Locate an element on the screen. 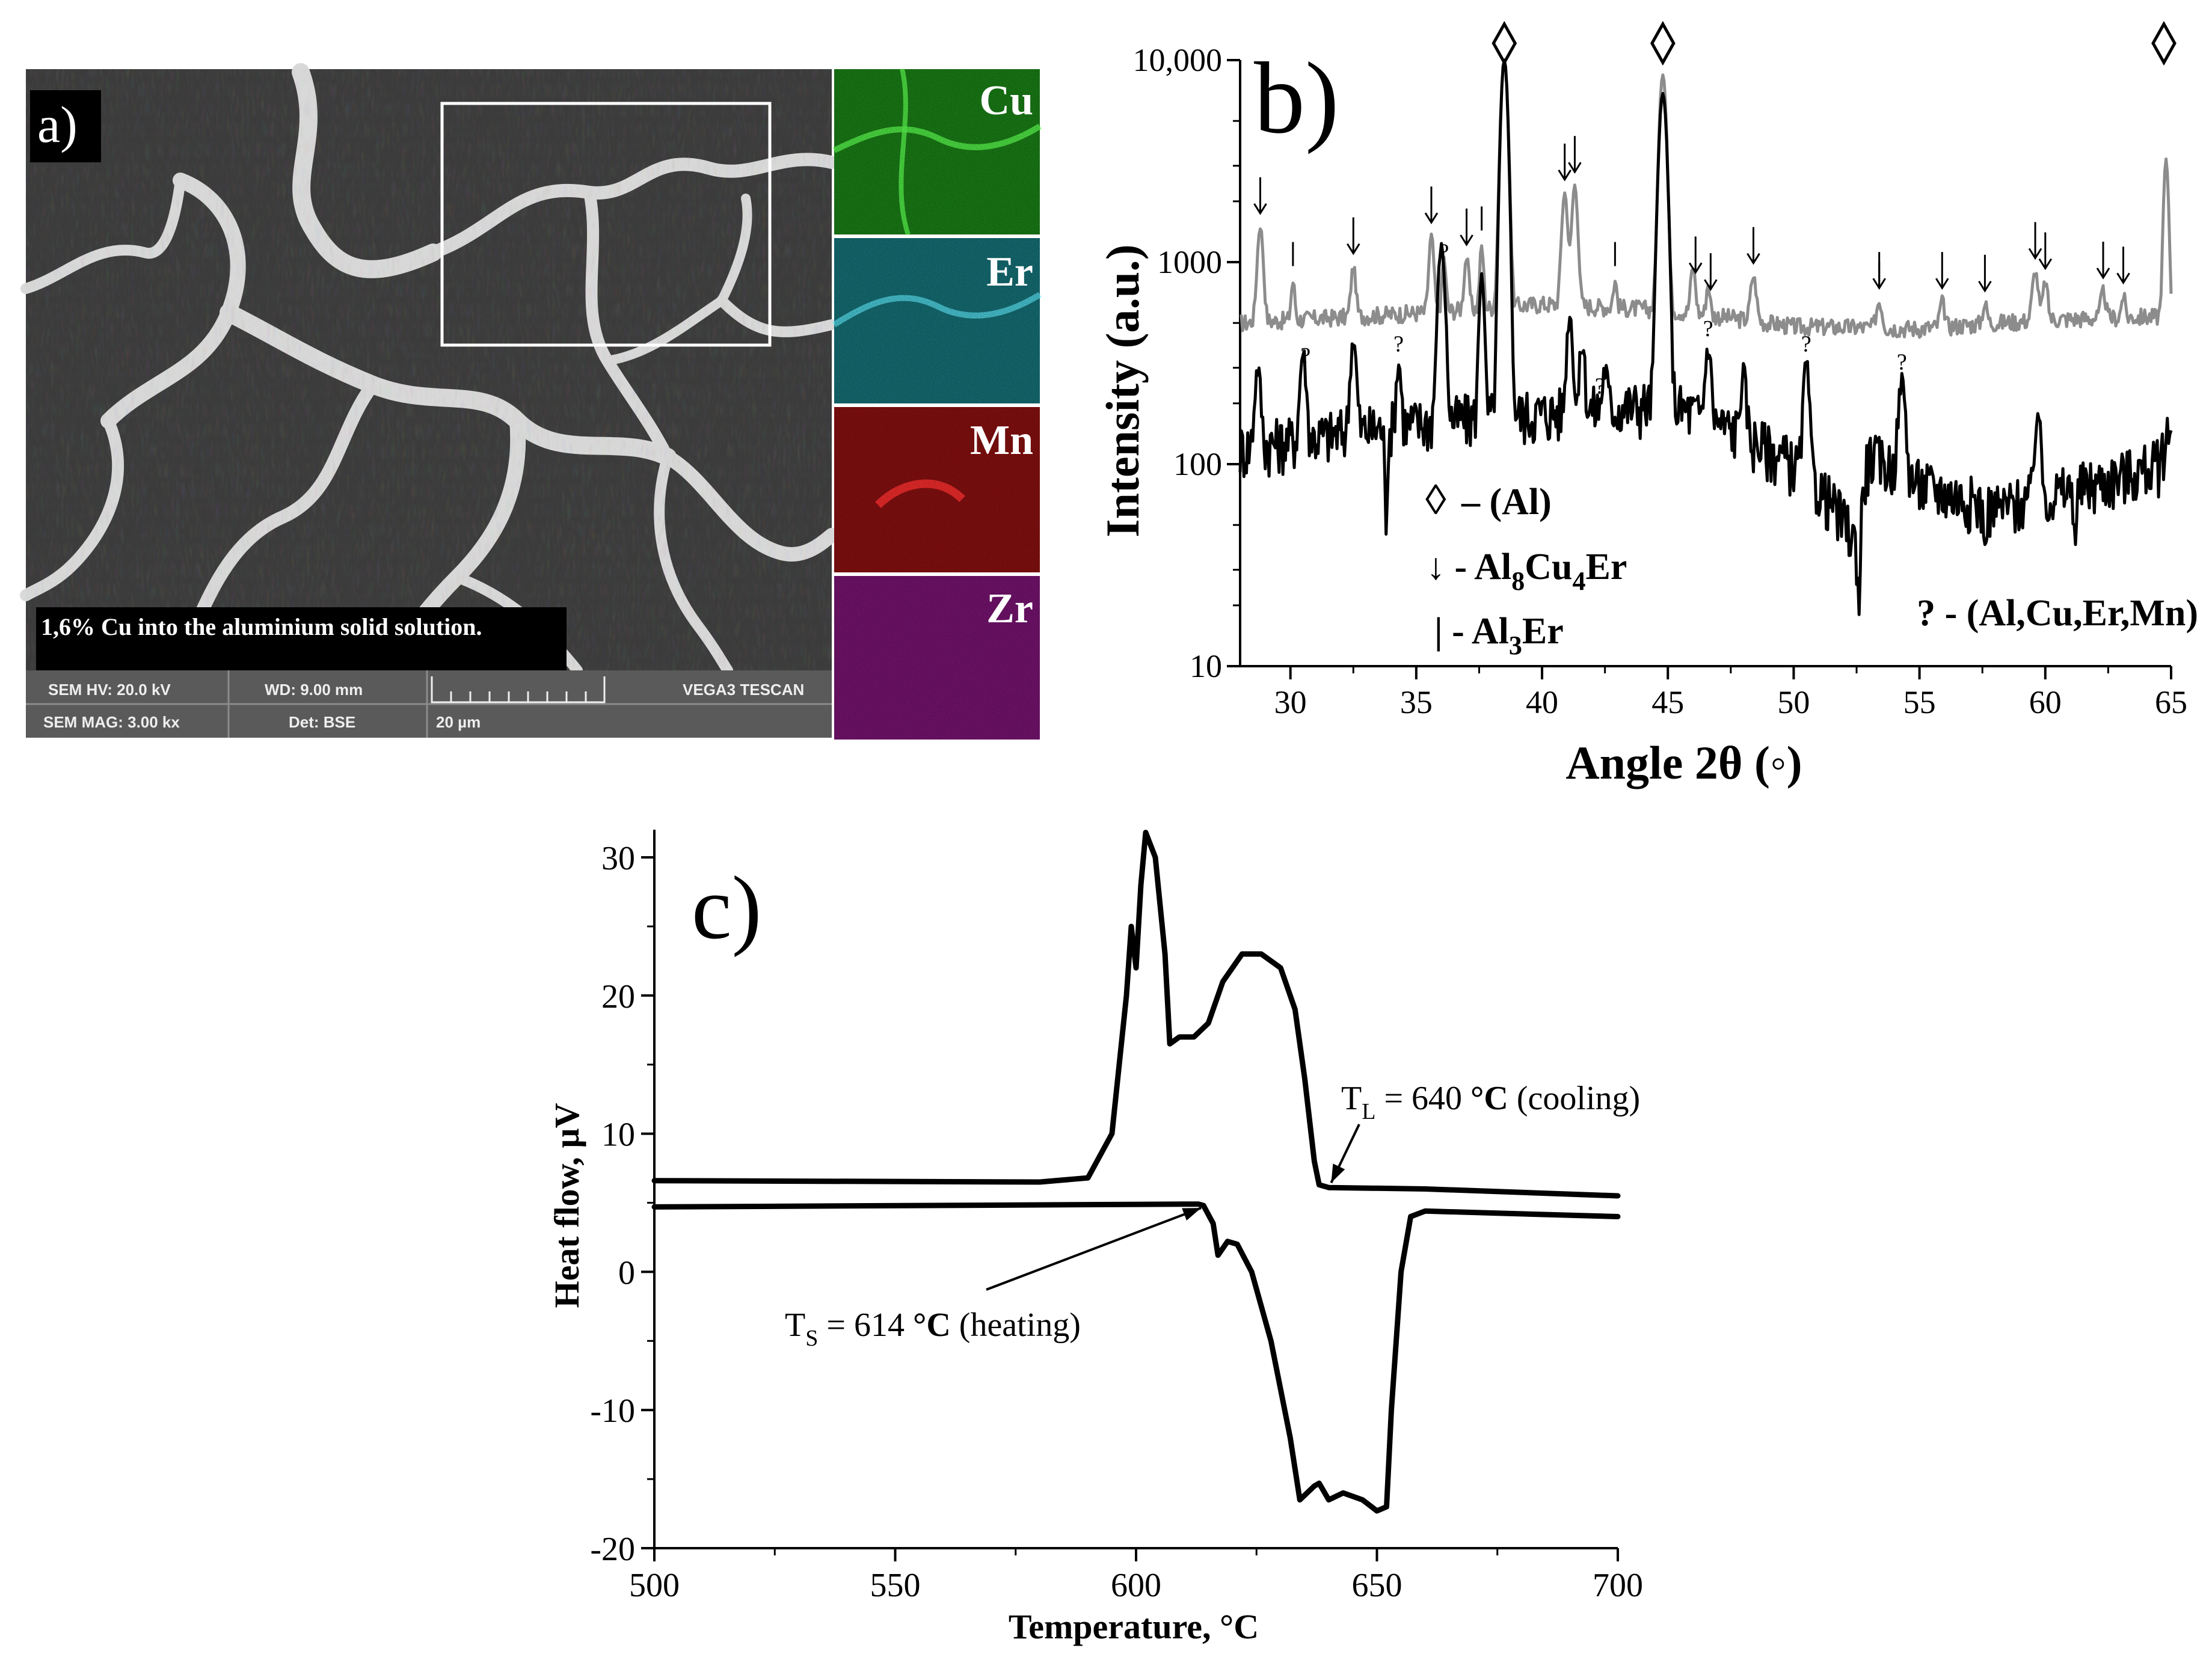 The height and width of the screenshot is (1657, 2212). tl-text: = 640 is located at coordinates (1422, 1098).